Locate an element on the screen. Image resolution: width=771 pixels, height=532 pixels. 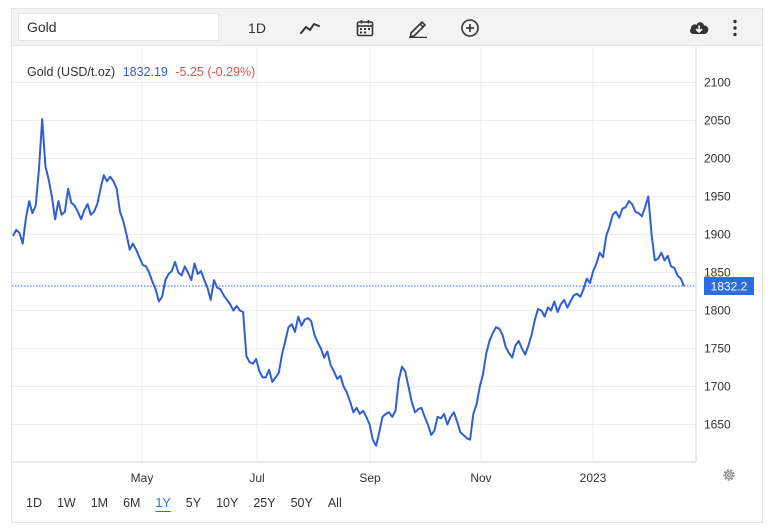
y-tick-label: 1650 is located at coordinates (717, 425).